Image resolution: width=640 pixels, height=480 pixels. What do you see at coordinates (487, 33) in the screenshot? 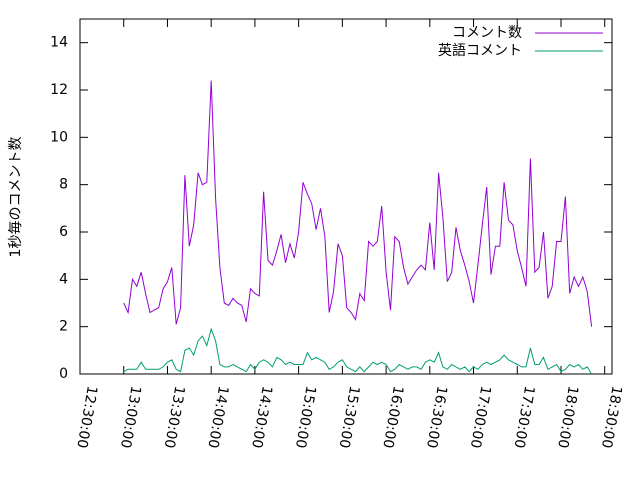
I see `legend-label: コメント数` at bounding box center [487, 33].